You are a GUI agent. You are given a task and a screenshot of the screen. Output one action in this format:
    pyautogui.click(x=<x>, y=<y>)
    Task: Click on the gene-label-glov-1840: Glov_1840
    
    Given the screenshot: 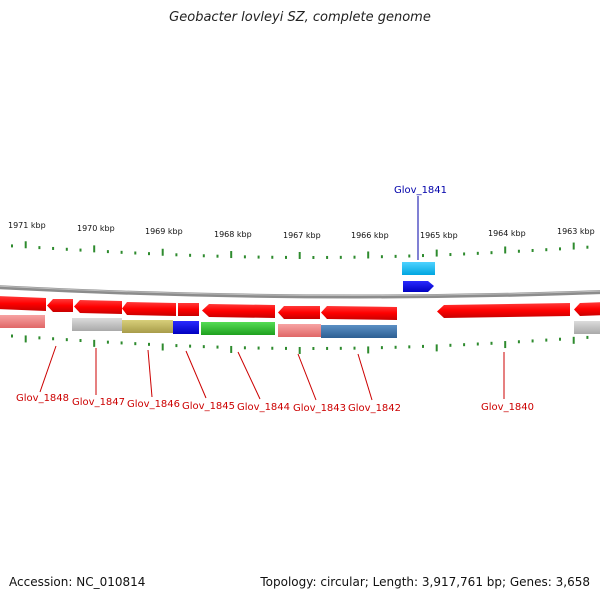 What is the action you would take?
    pyautogui.click(x=507, y=407)
    